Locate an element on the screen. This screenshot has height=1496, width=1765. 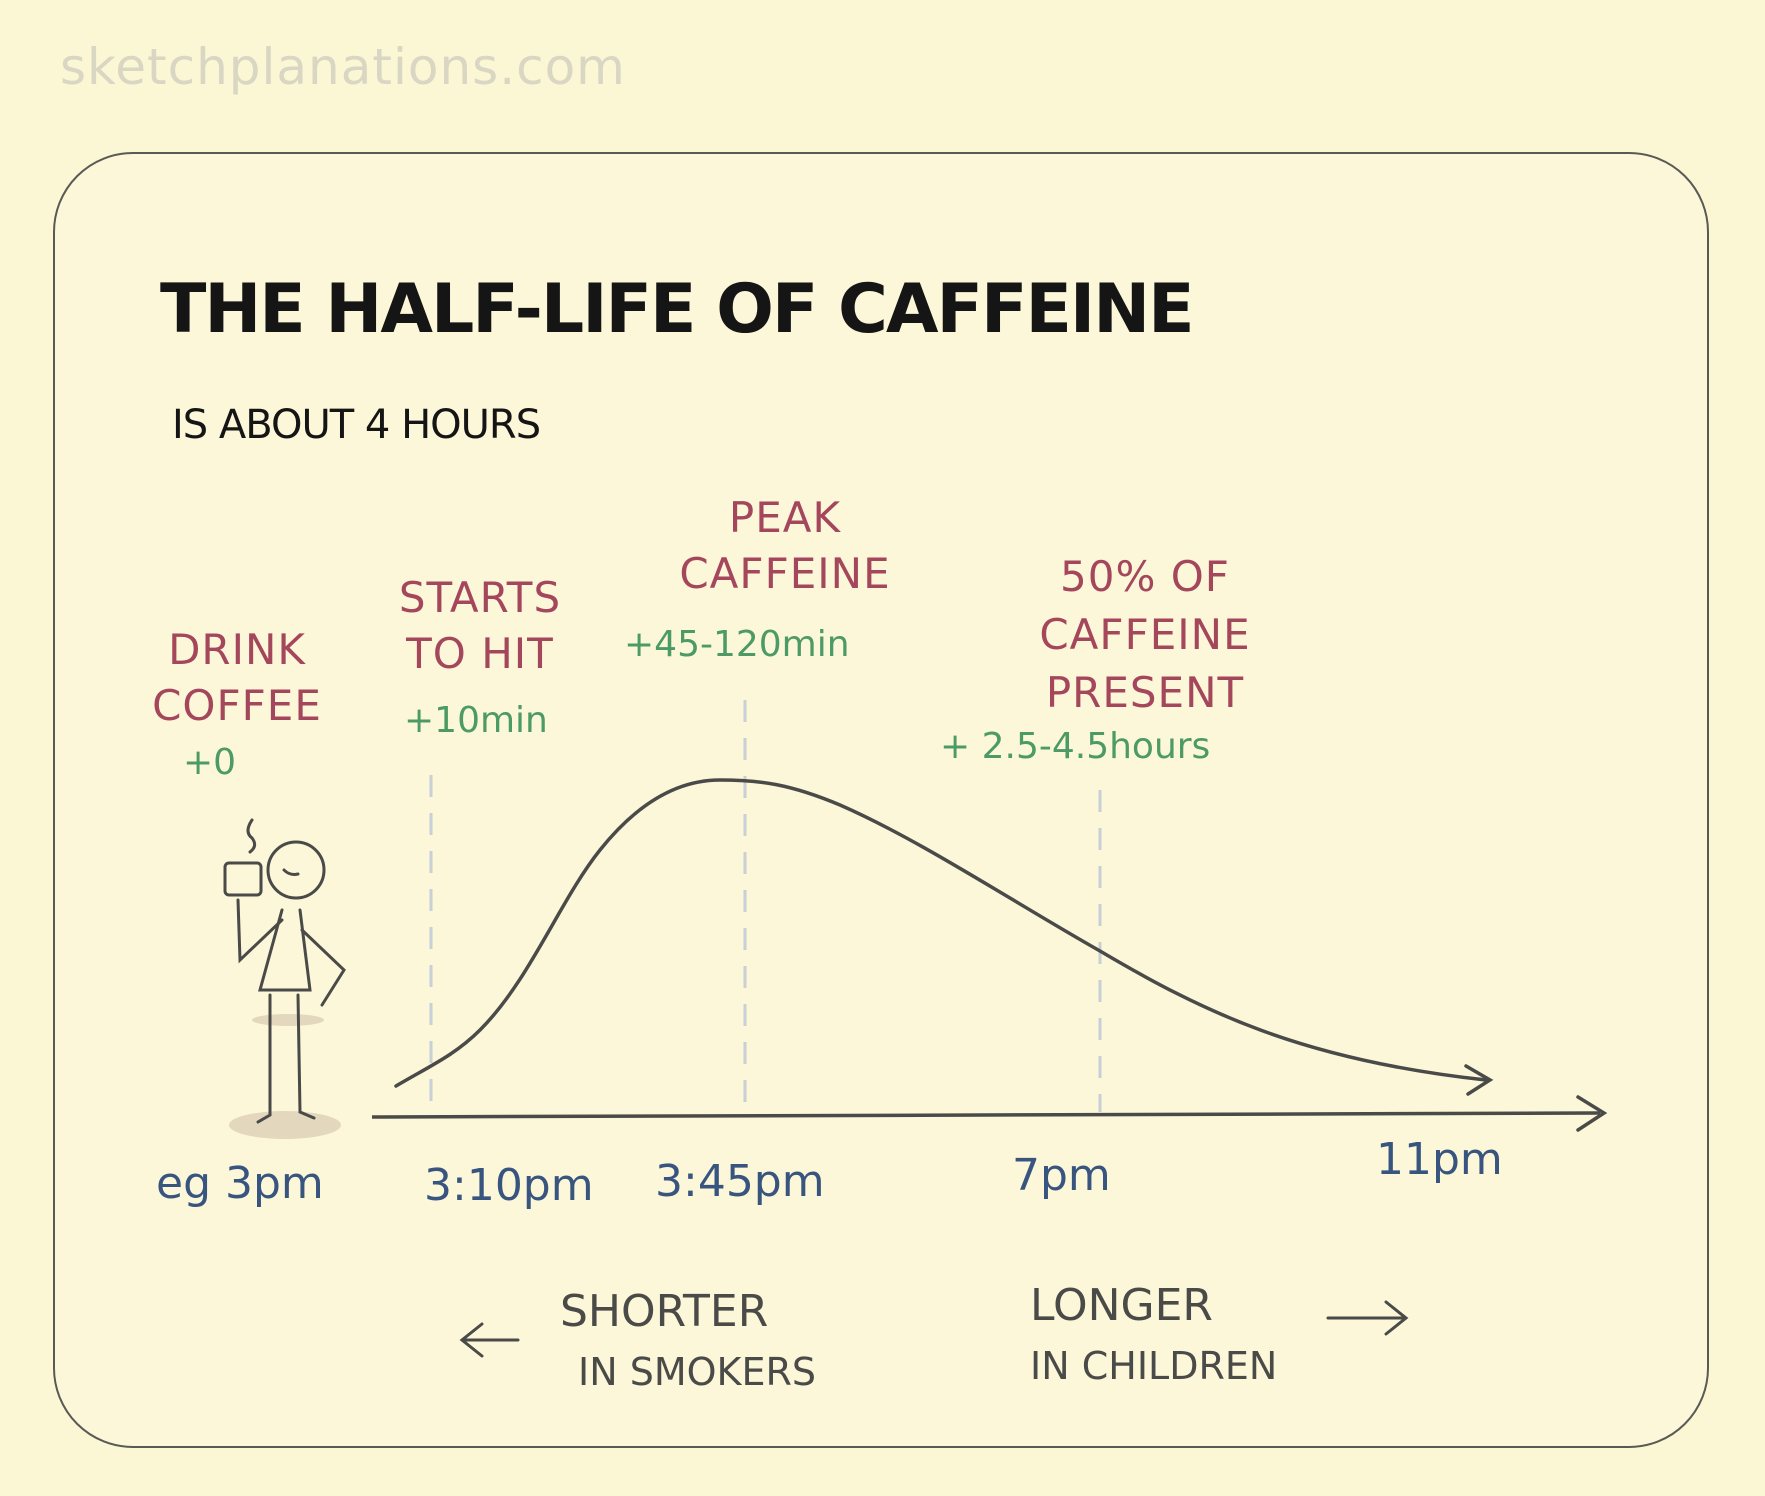
note-line: LONGER is located at coordinates (1121, 1305).